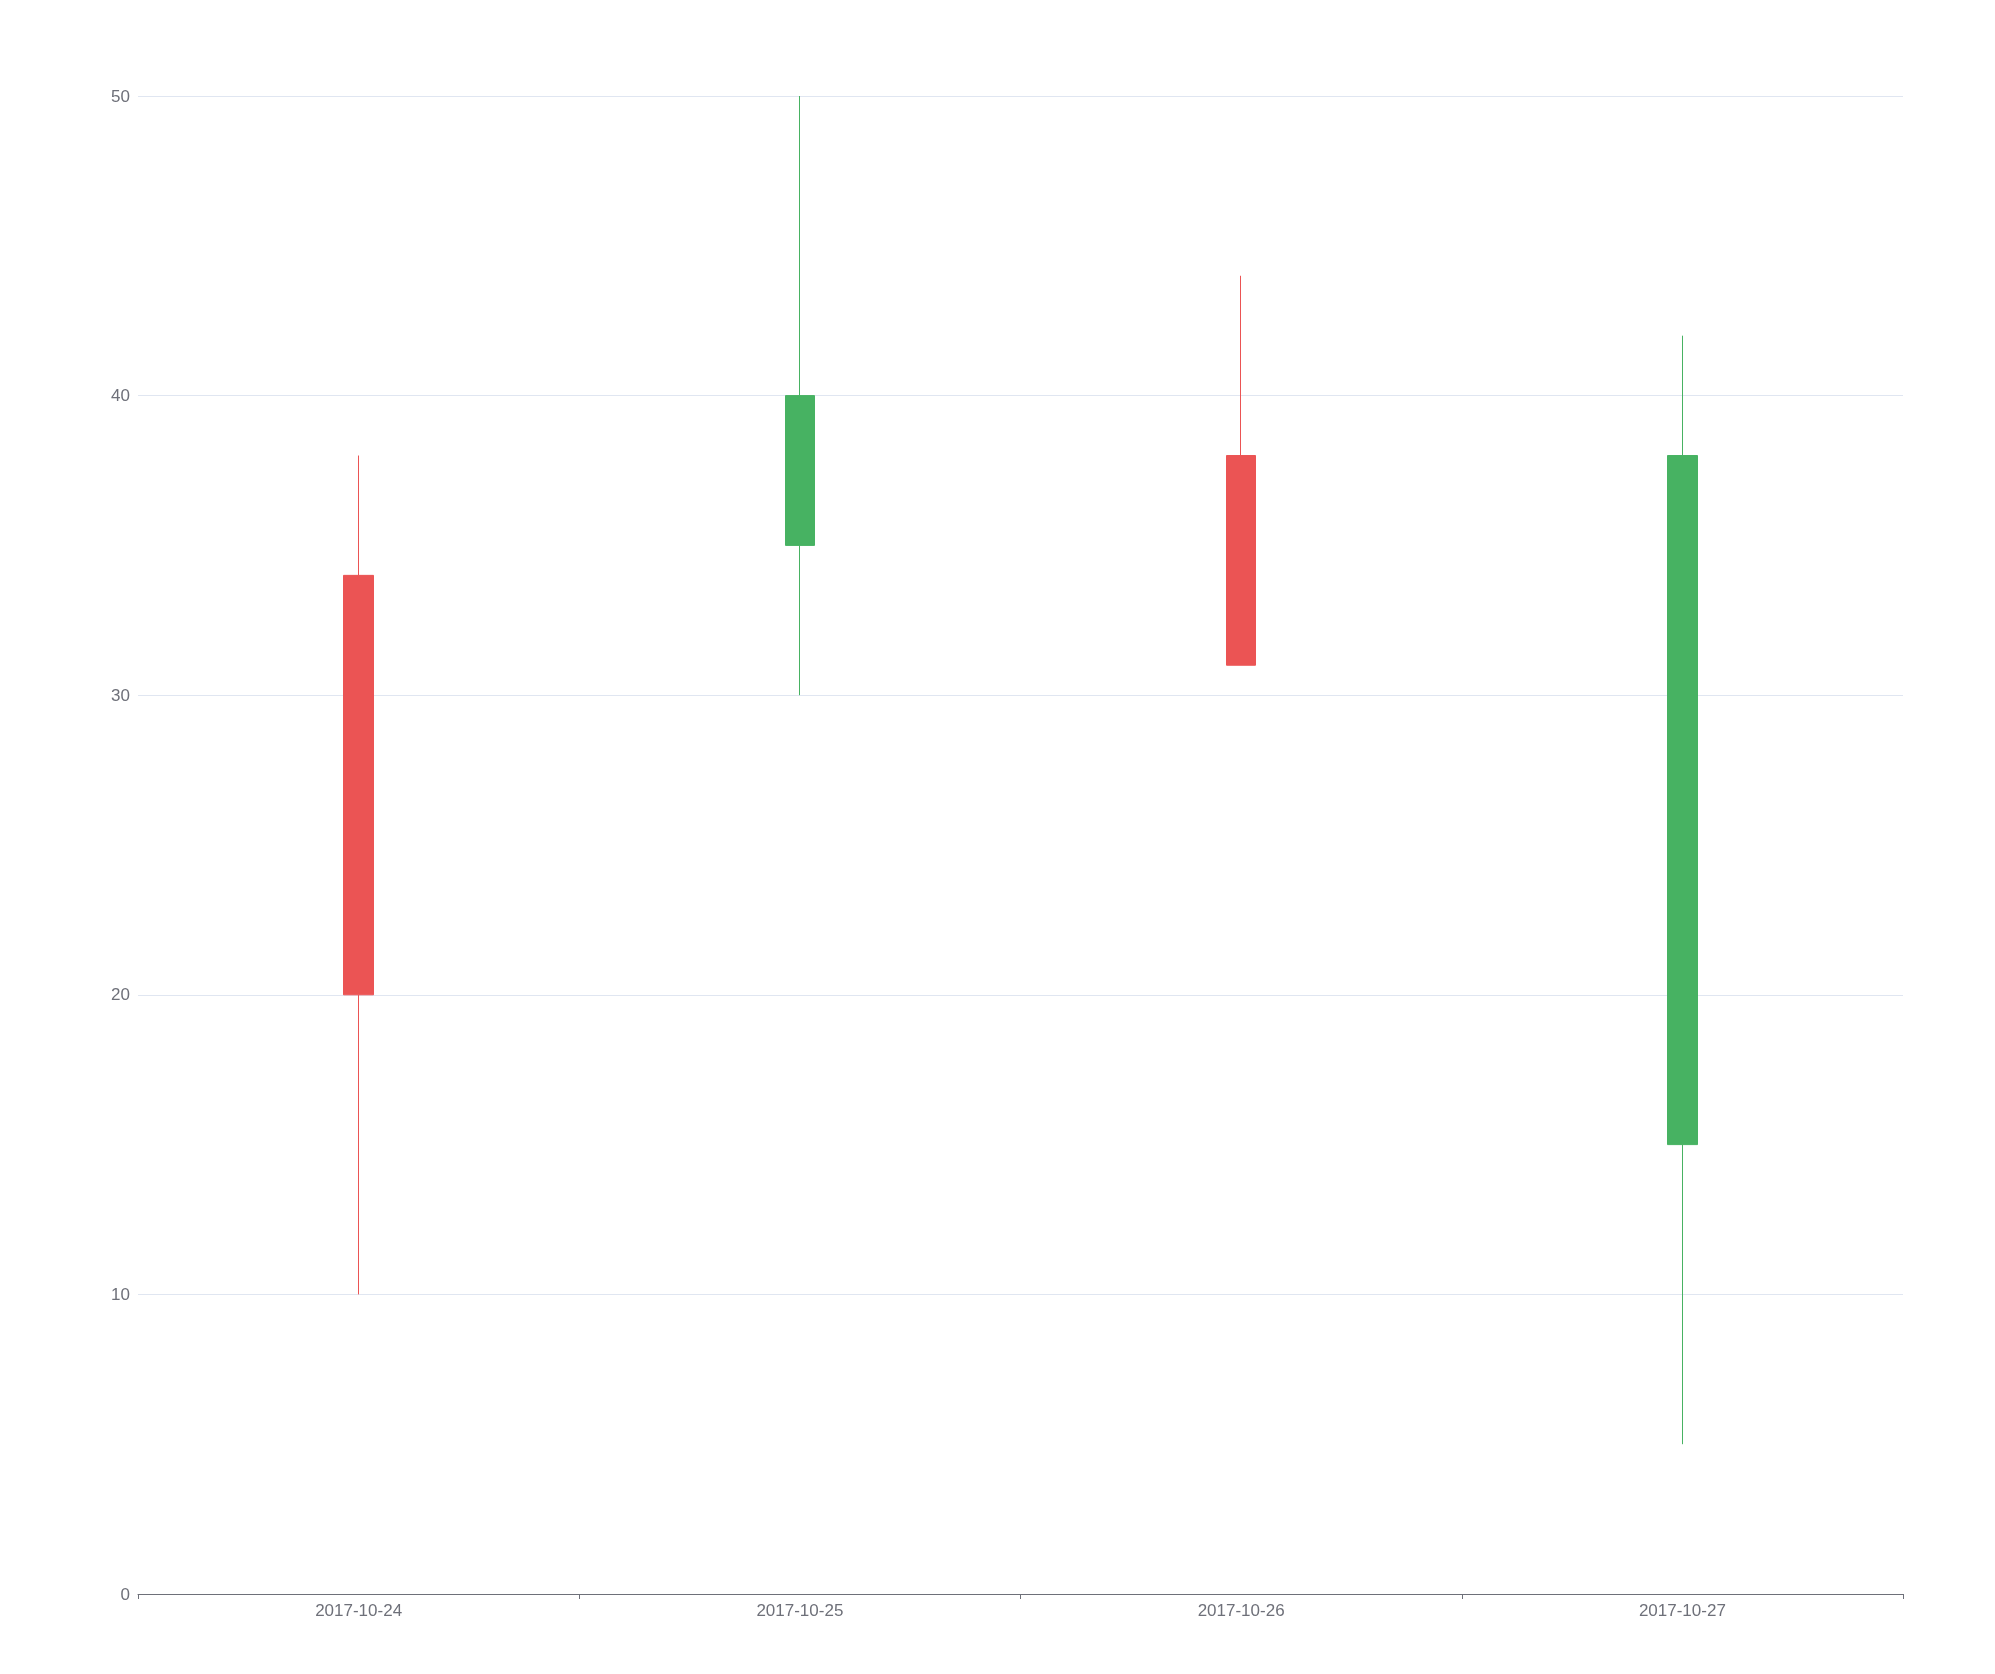 This screenshot has height=1674, width=1995. Describe the element at coordinates (120, 695) in the screenshot. I see `y-tick-label: 30` at that location.